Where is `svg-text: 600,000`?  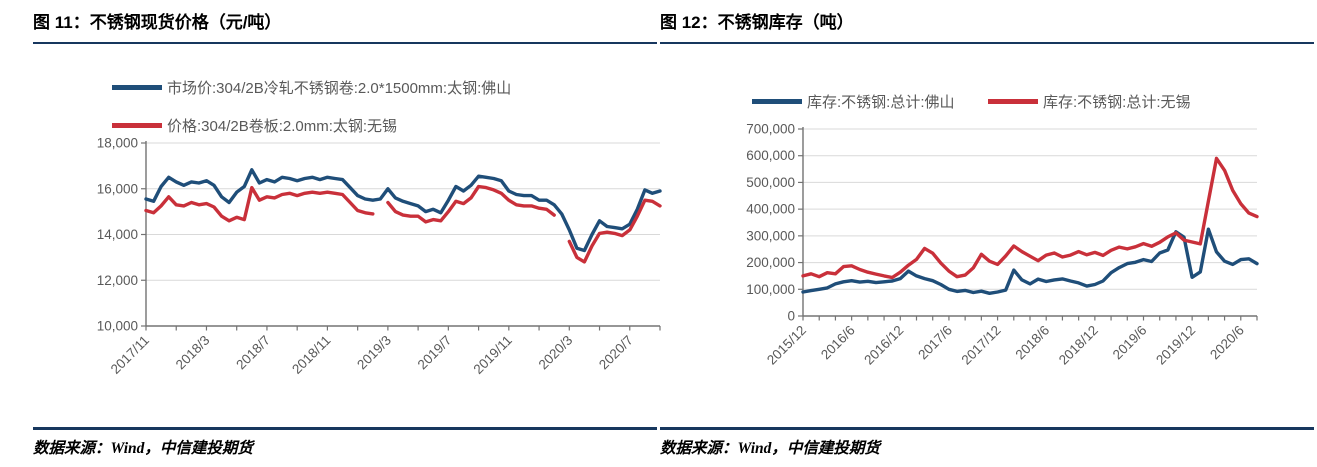 svg-text: 600,000 is located at coordinates (770, 155).